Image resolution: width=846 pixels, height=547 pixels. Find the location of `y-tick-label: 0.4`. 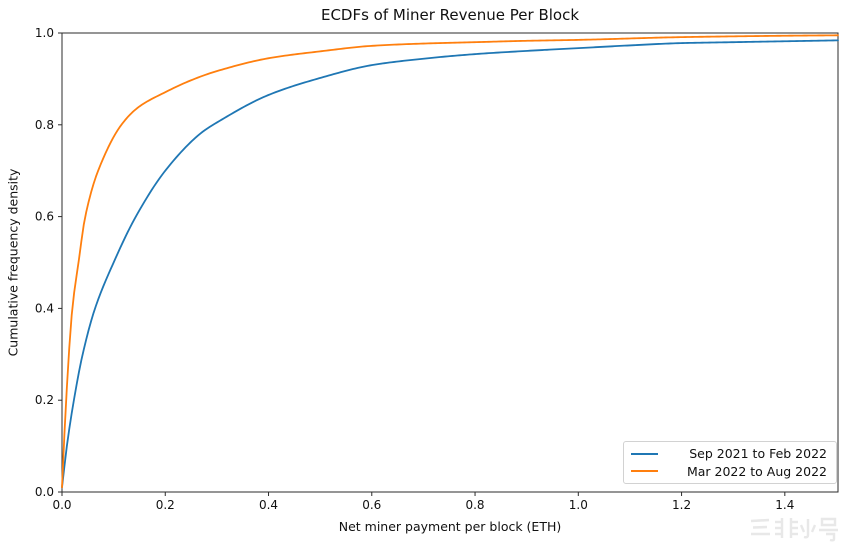

y-tick-label: 0.4 is located at coordinates (44, 308).